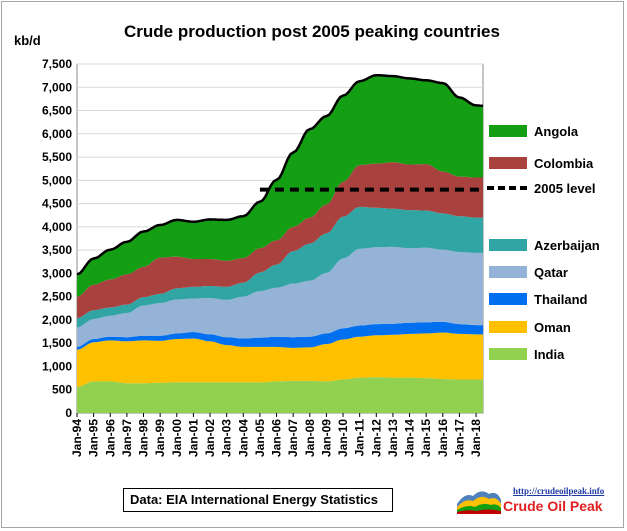  What do you see at coordinates (280, 296) in the screenshot?
I see `area-qatar` at bounding box center [280, 296].